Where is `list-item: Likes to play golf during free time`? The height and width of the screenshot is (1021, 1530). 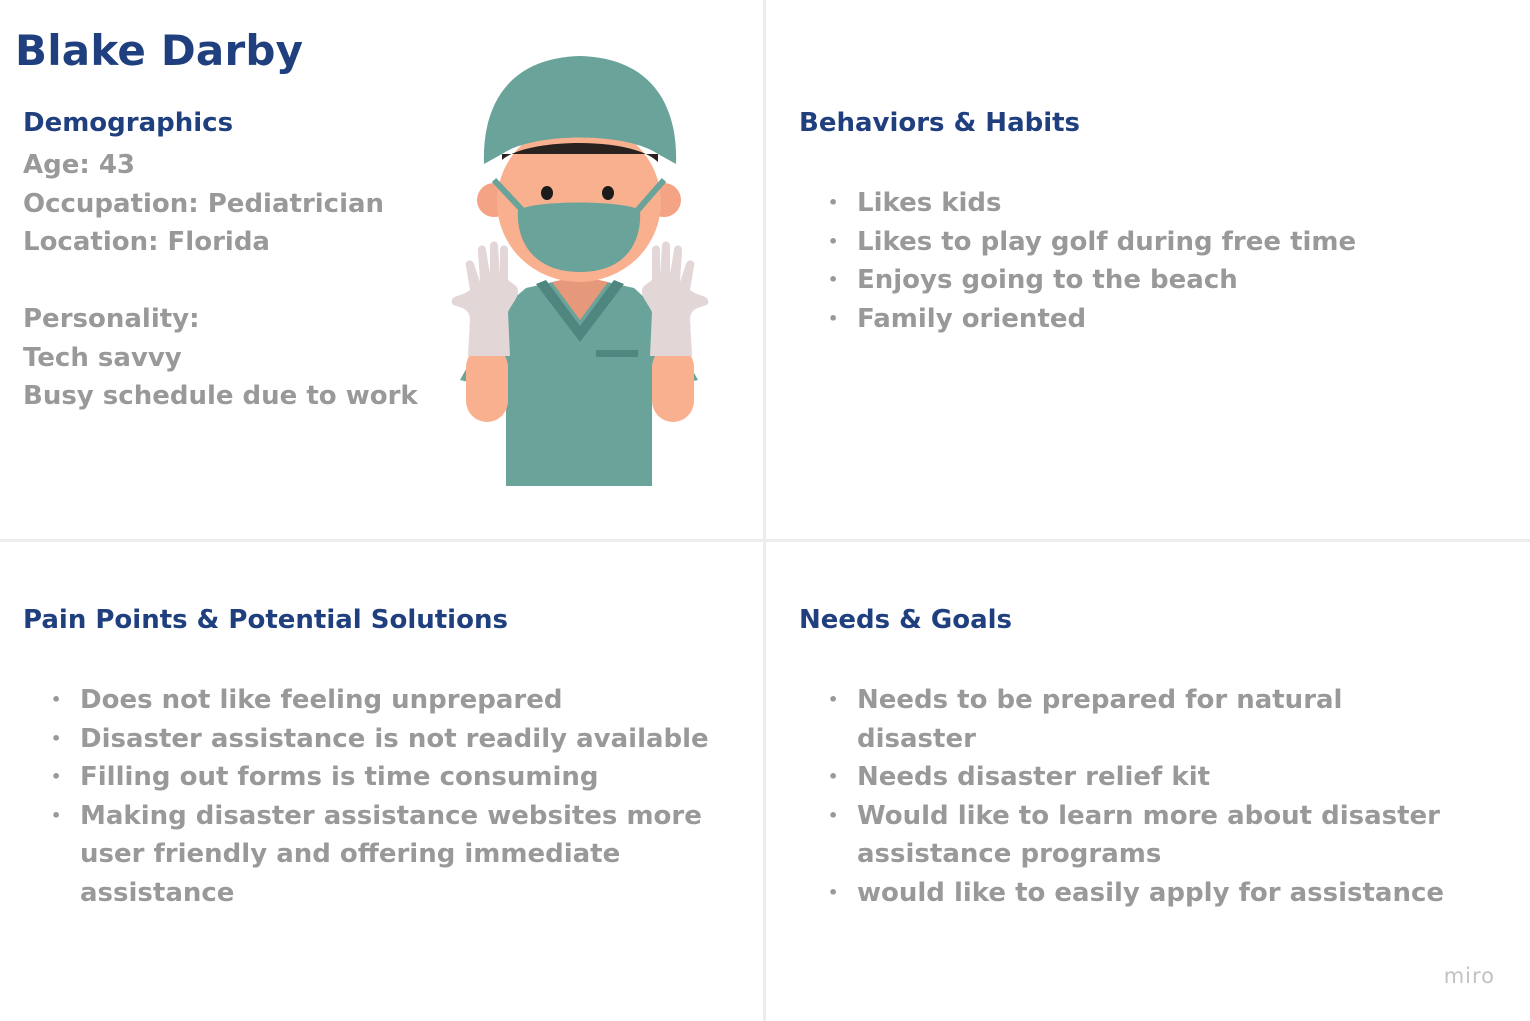
list-item: Likes to play golf during free time is located at coordinates (1078, 242).